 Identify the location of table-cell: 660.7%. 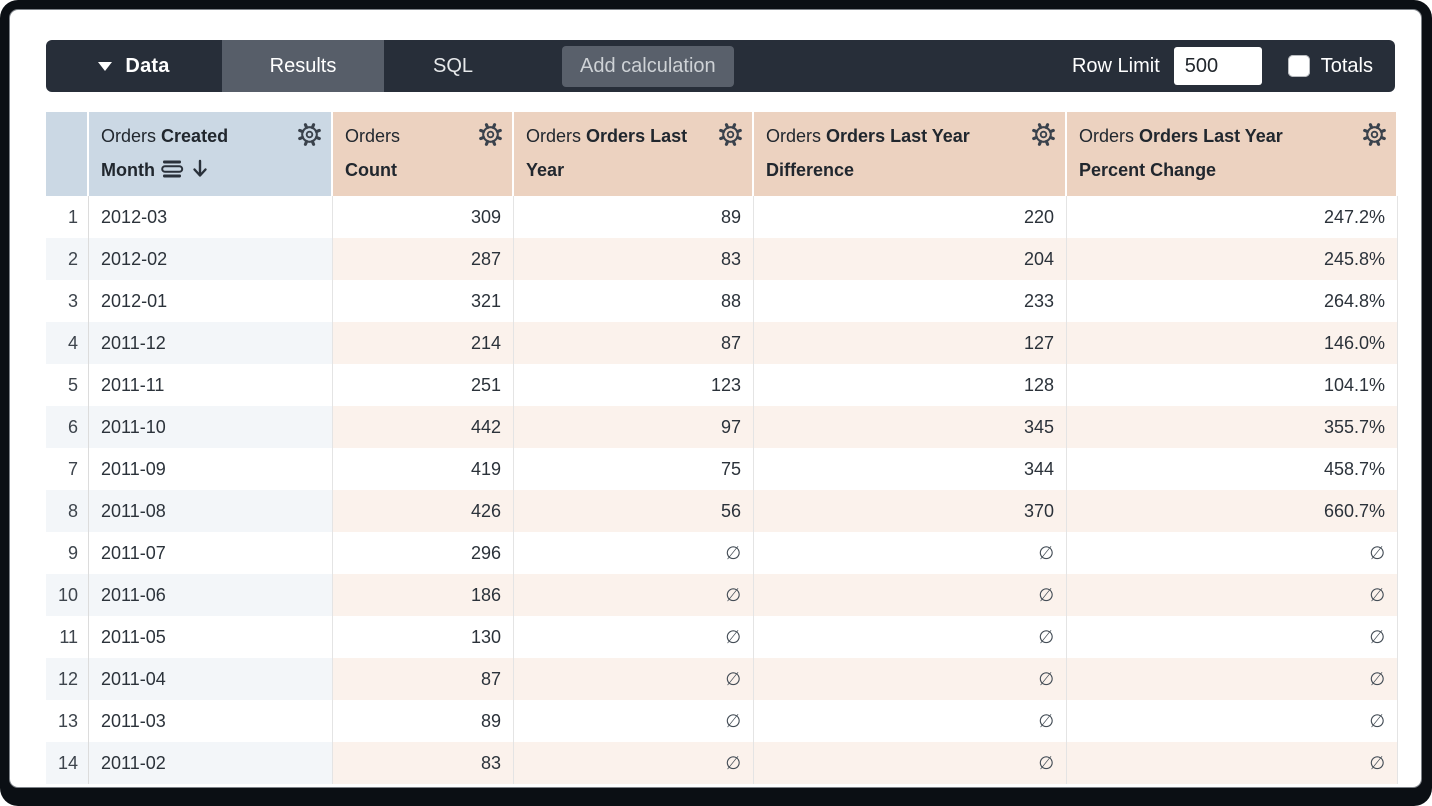
(1233, 511).